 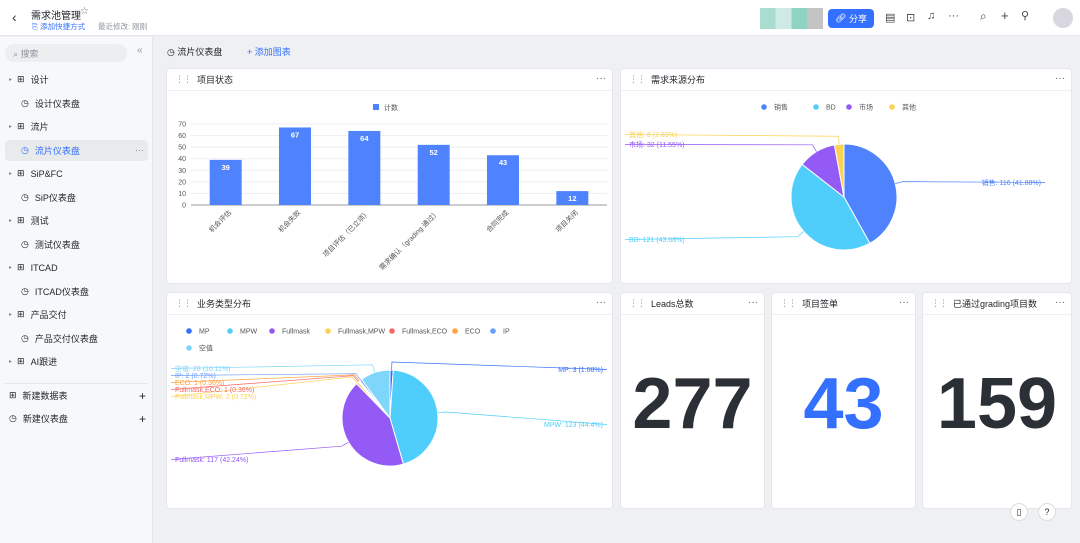 I want to click on sidebar-item: ◷ 测试仪表盘, so click(x=76, y=244).